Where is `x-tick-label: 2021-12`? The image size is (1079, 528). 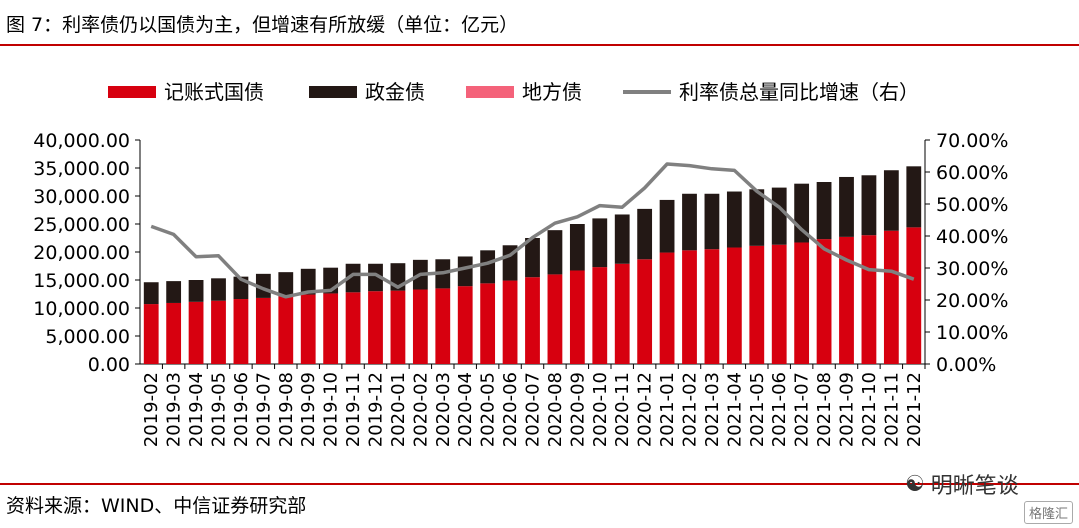 x-tick-label: 2021-12 is located at coordinates (914, 409).